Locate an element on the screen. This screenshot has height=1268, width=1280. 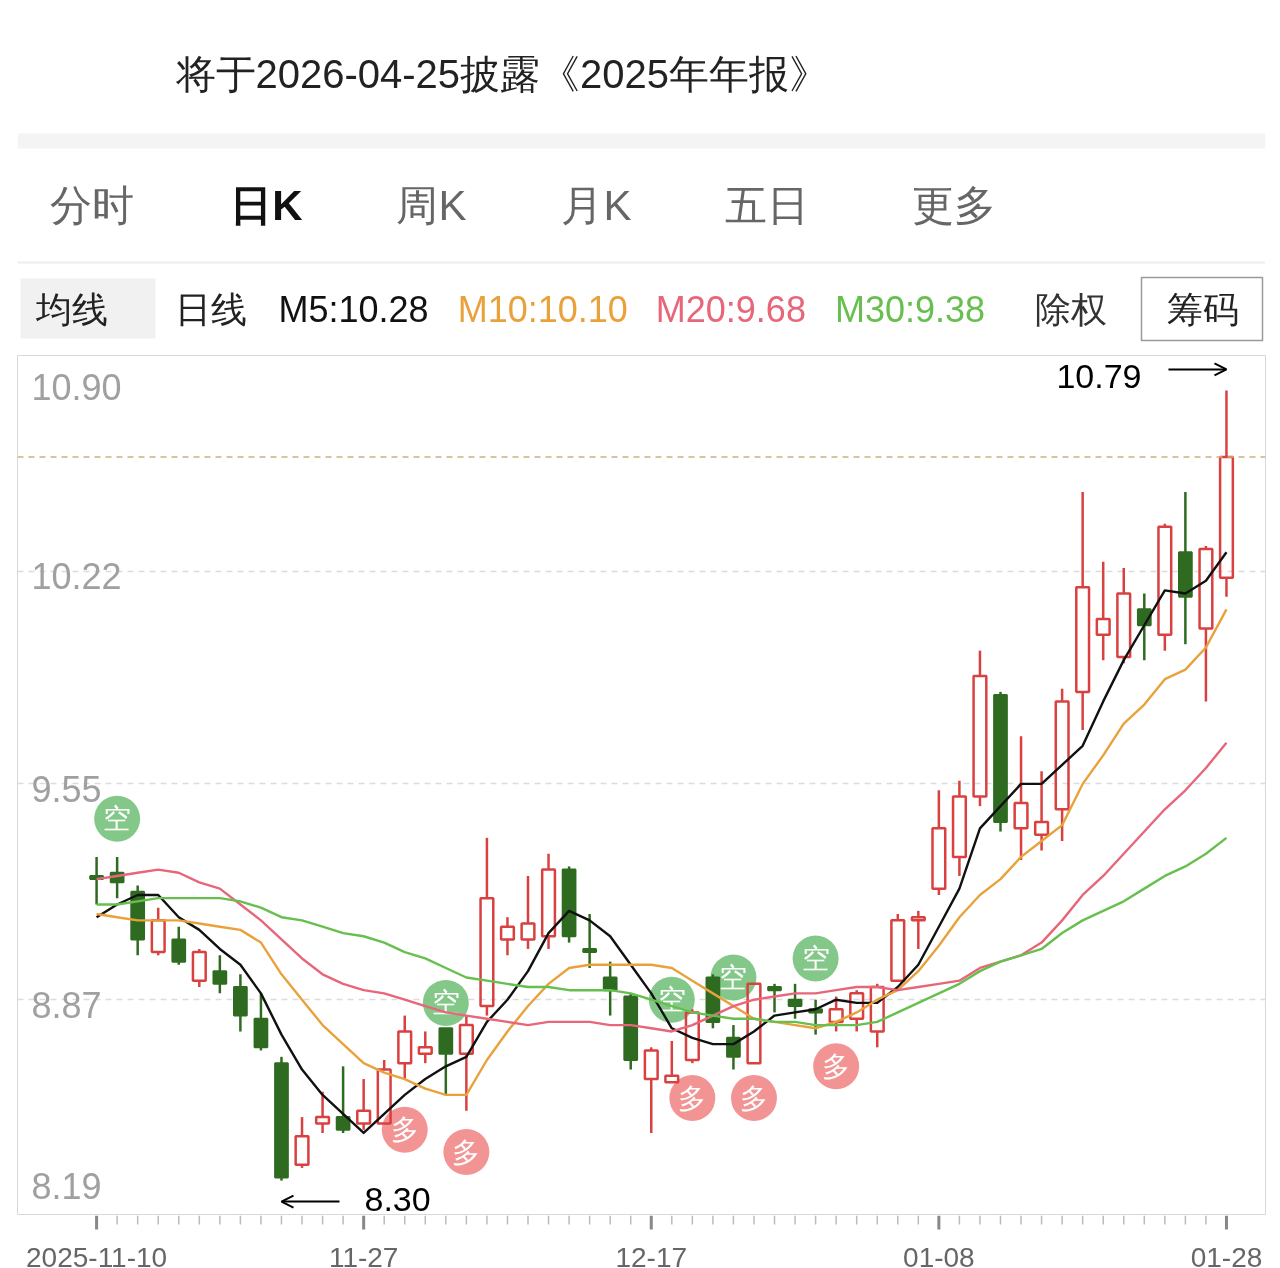
series-label: 多 is located at coordinates (404, 1130).